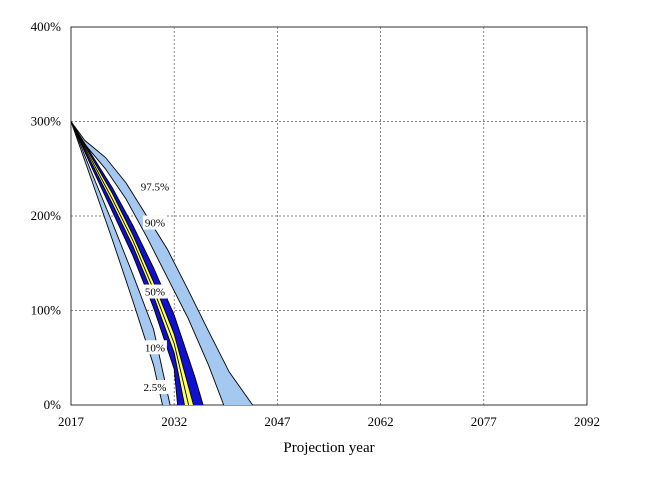  I want to click on percentile-label: 50%, so click(154, 291).